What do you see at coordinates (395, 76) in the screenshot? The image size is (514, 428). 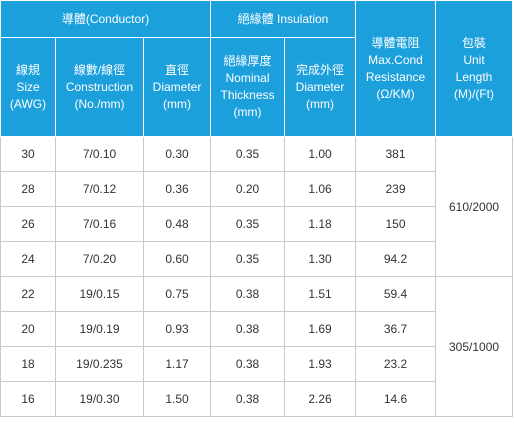 I see `header-line: Resistance` at bounding box center [395, 76].